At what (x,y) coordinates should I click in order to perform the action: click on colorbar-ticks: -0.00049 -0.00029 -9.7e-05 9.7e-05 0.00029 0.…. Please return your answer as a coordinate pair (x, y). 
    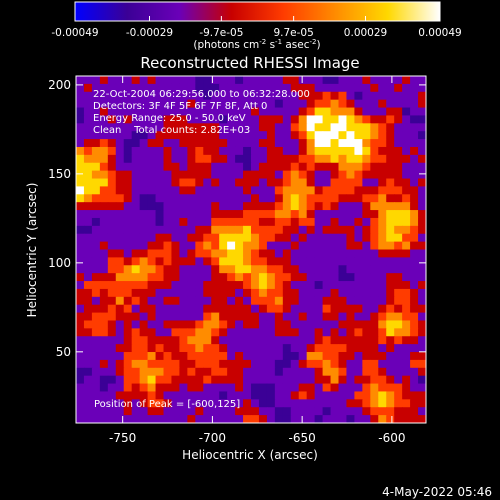
    Looking at the image, I should click on (256, 27).